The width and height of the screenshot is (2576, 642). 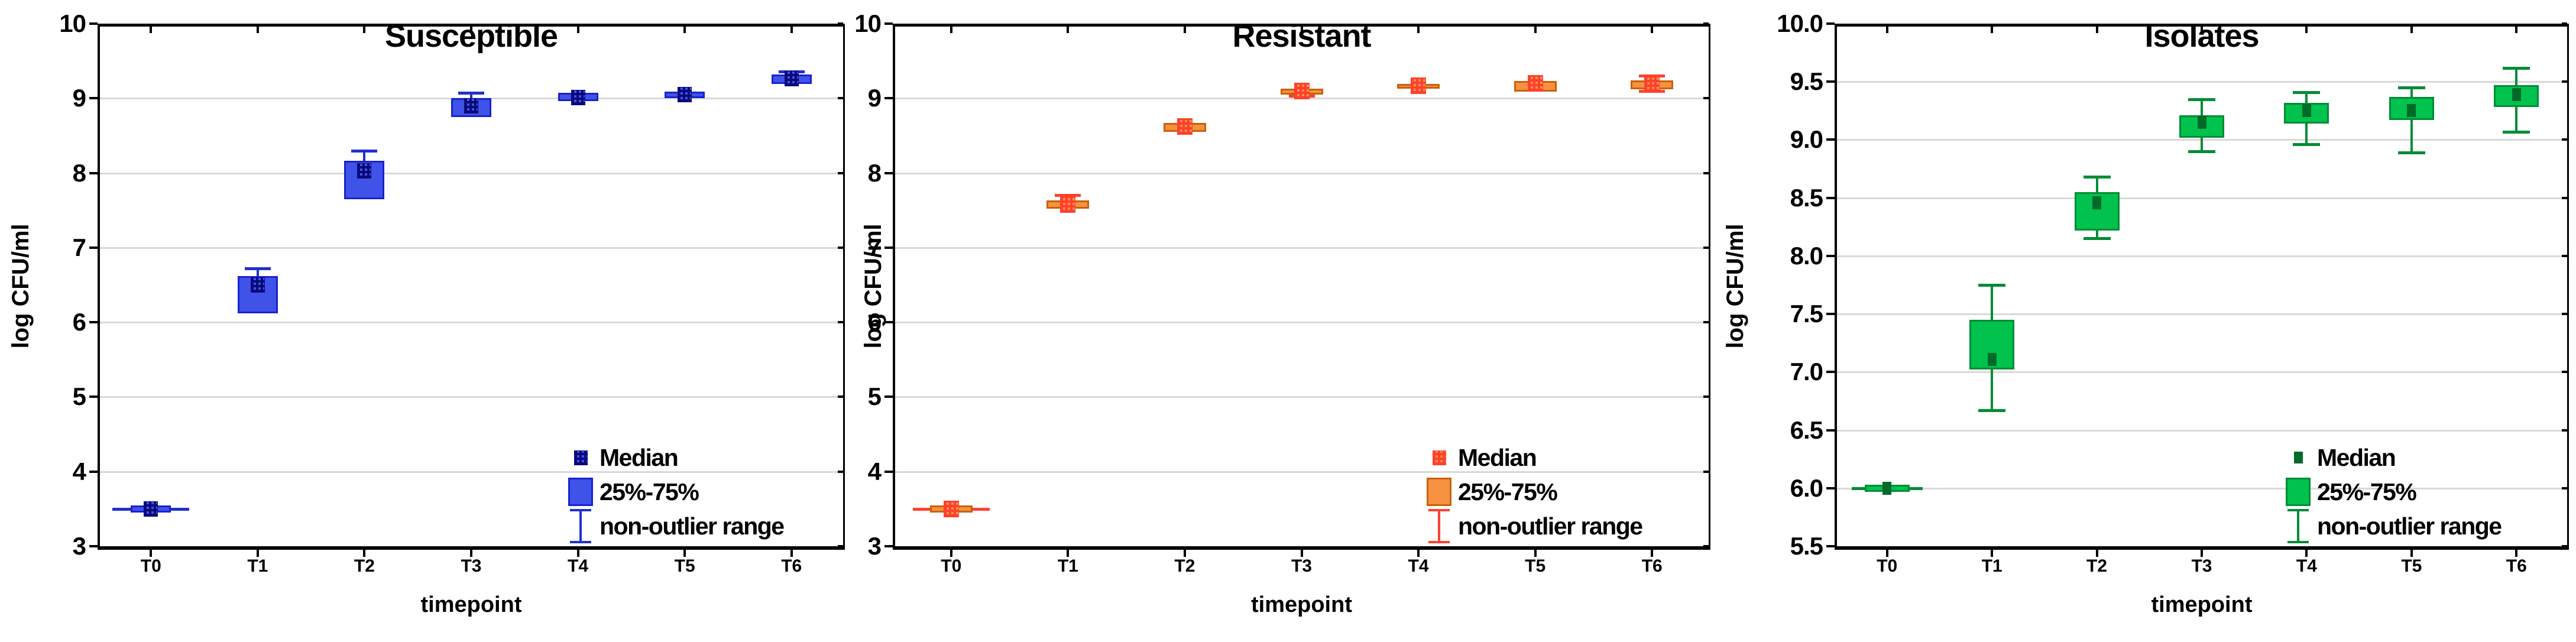 What do you see at coordinates (2516, 120) in the screenshot?
I see `boxplot-T6-lower-whisker` at bounding box center [2516, 120].